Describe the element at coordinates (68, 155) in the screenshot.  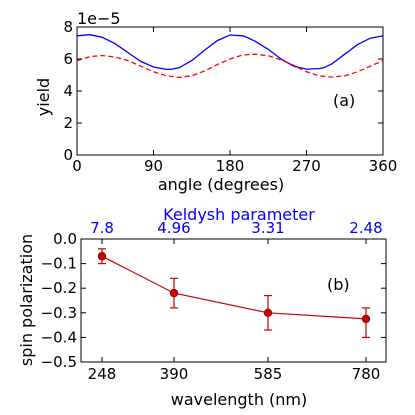
I see `y-tick-label: 0` at that location.